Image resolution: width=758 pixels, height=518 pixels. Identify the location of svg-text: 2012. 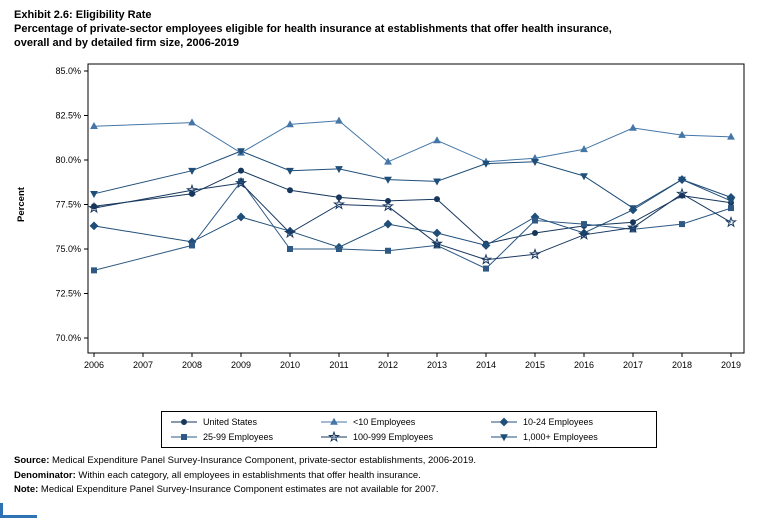
(388, 365).